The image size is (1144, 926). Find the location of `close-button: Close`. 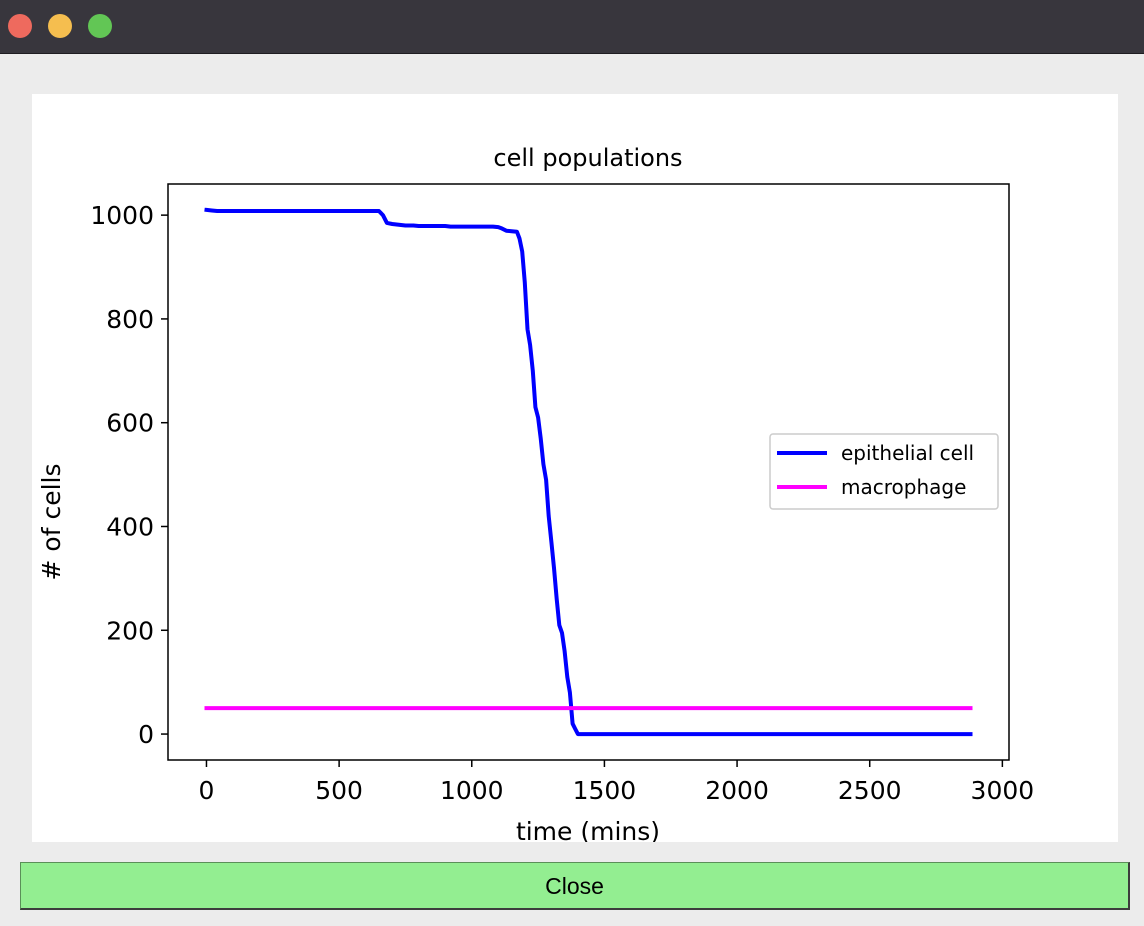

close-button: Close is located at coordinates (575, 886).